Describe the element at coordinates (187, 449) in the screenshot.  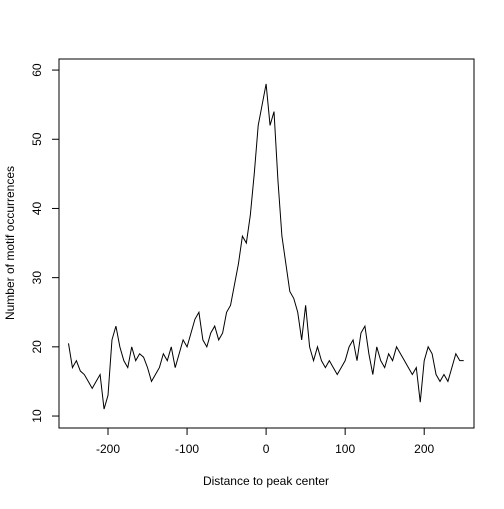
I see `x-tick-label: -100` at that location.